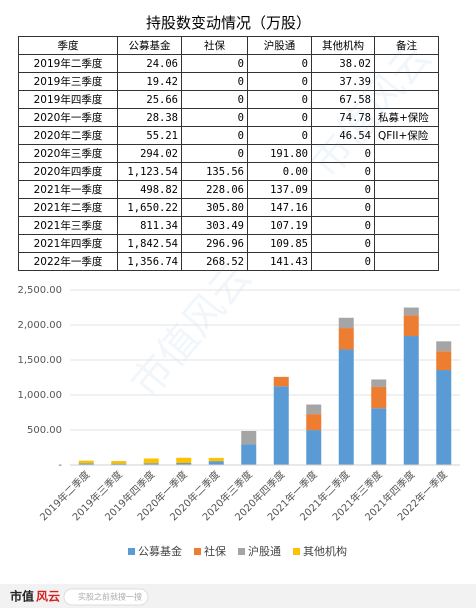 The image size is (476, 608). What do you see at coordinates (343, 135) in the screenshot?
I see `table-cell: 46.54` at bounding box center [343, 135].